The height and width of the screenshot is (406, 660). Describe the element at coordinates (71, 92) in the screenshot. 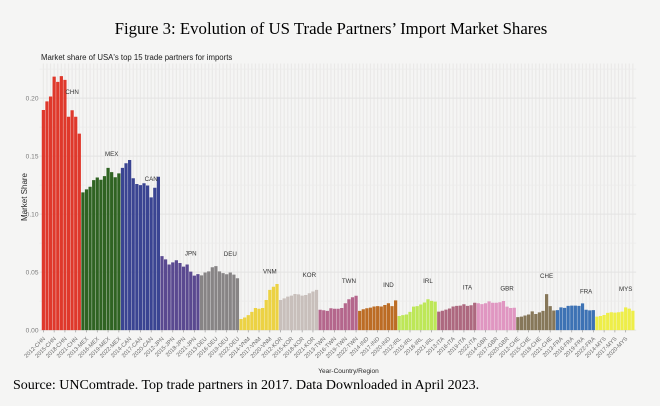

I see `svg-text: CHN` at that location.